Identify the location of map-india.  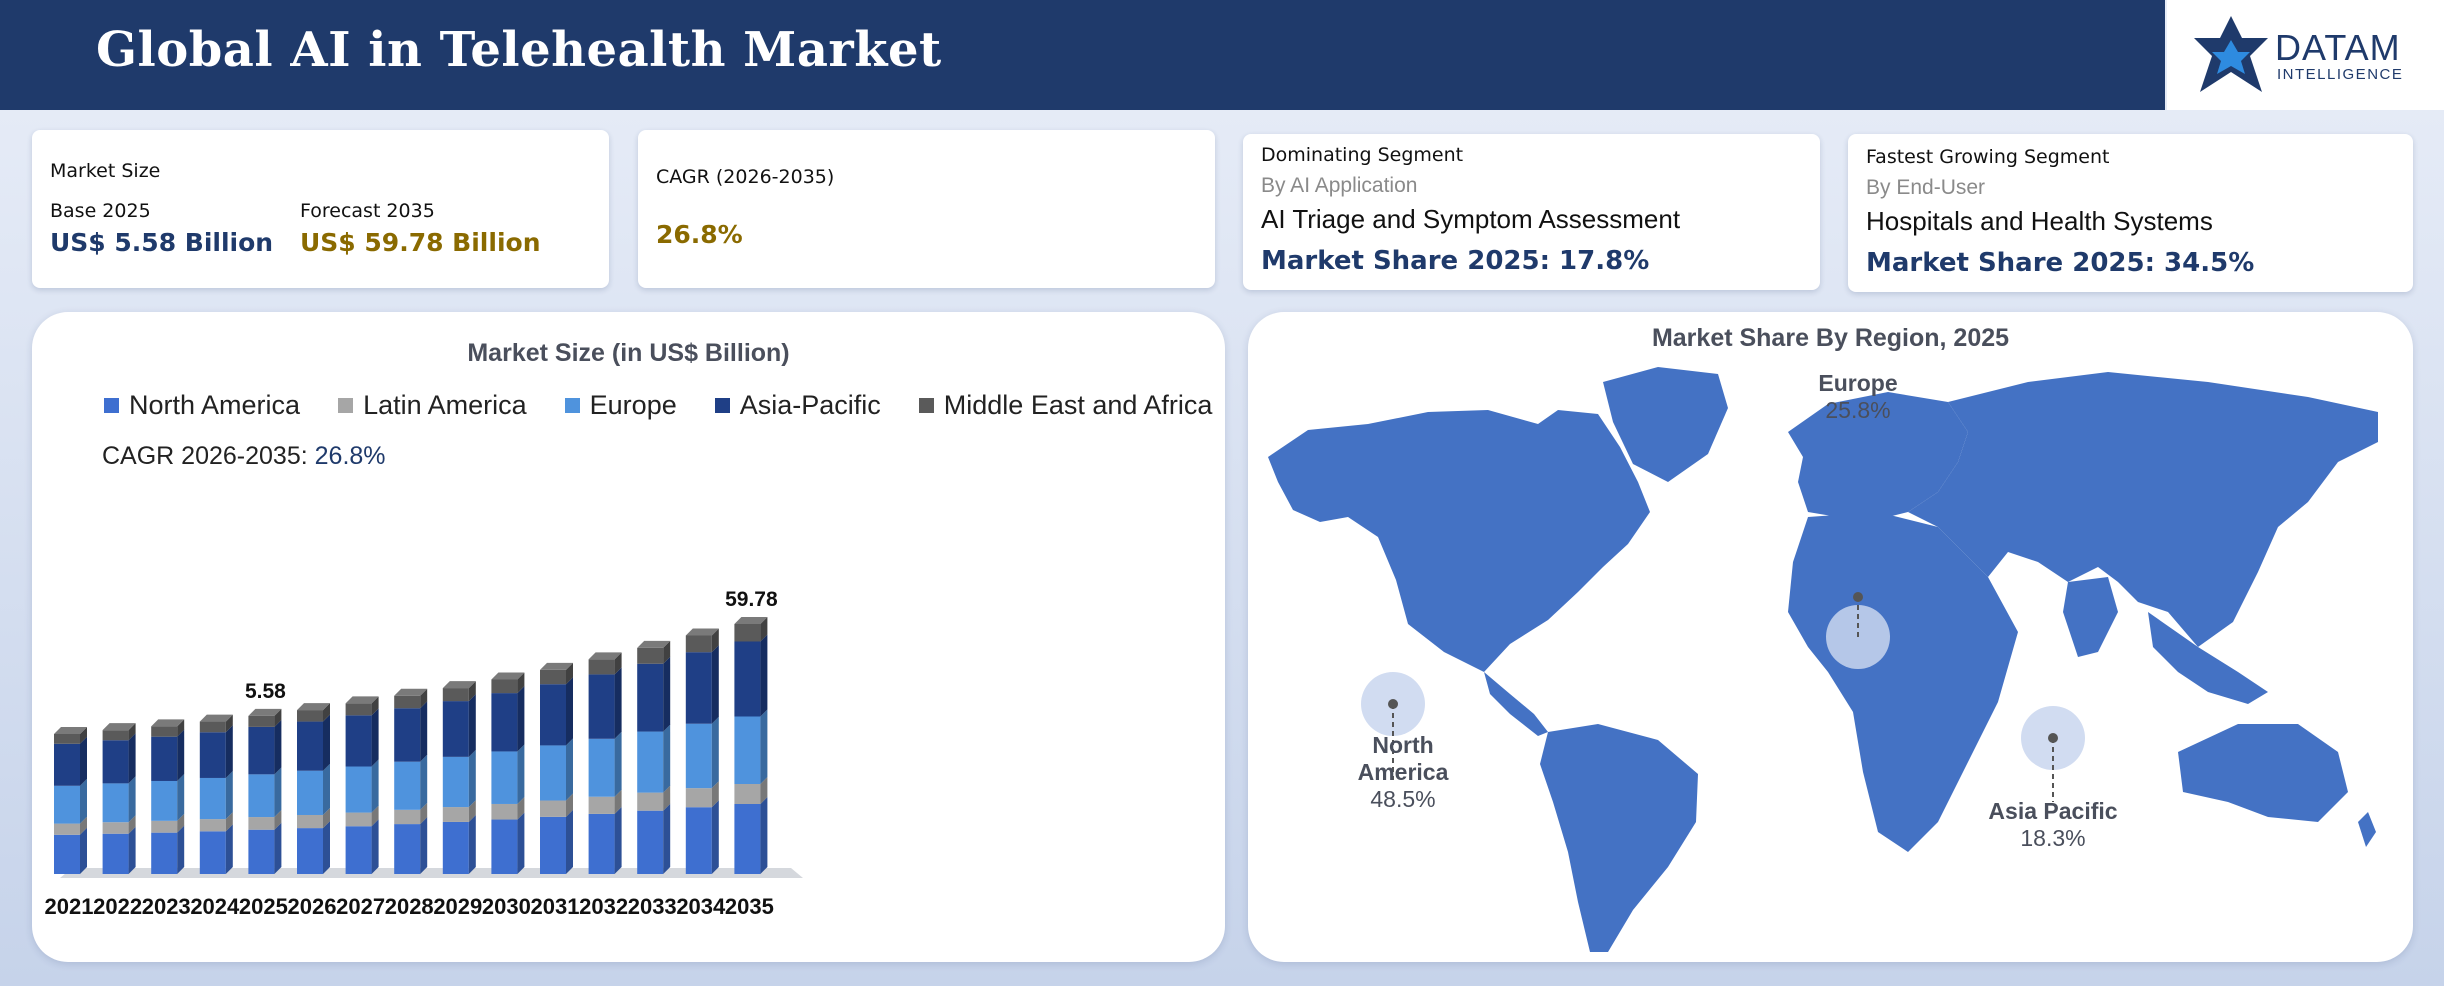
(2090, 617).